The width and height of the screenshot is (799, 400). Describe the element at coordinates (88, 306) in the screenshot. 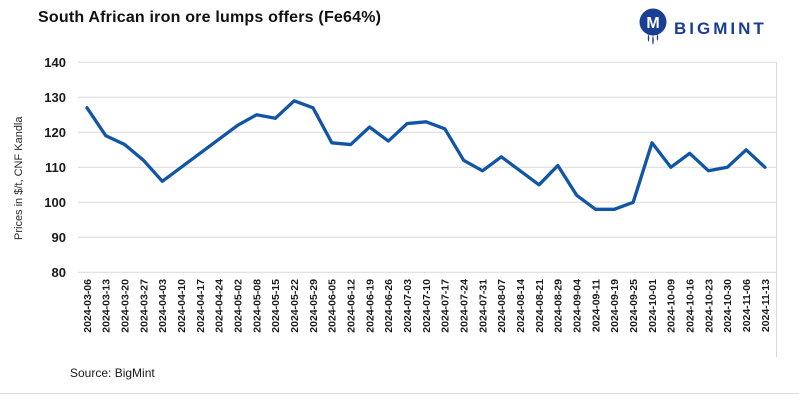

I see `x-tick-label: 2024-03-06` at that location.